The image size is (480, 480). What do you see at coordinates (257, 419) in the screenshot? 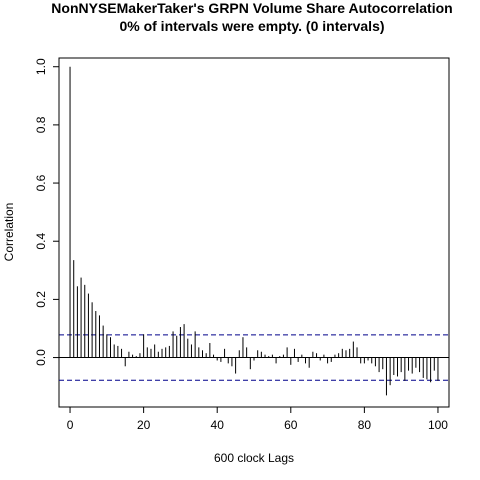
I see `x-axis: 0 20 40 60 80 100` at bounding box center [257, 419].